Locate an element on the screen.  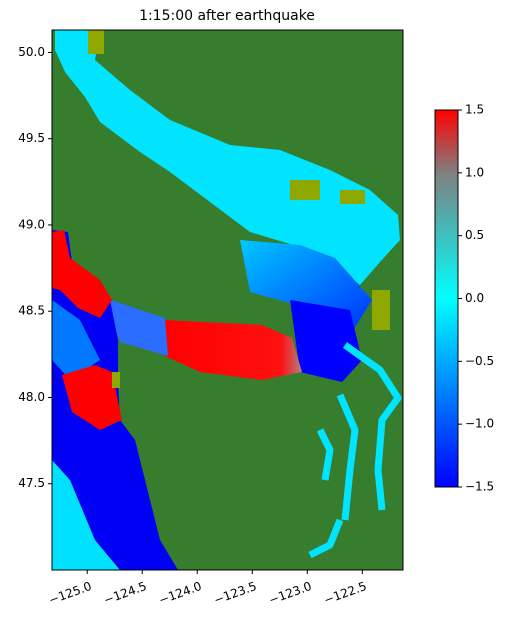
colorbar-tick-label: −1.0 is located at coordinates (479, 424).